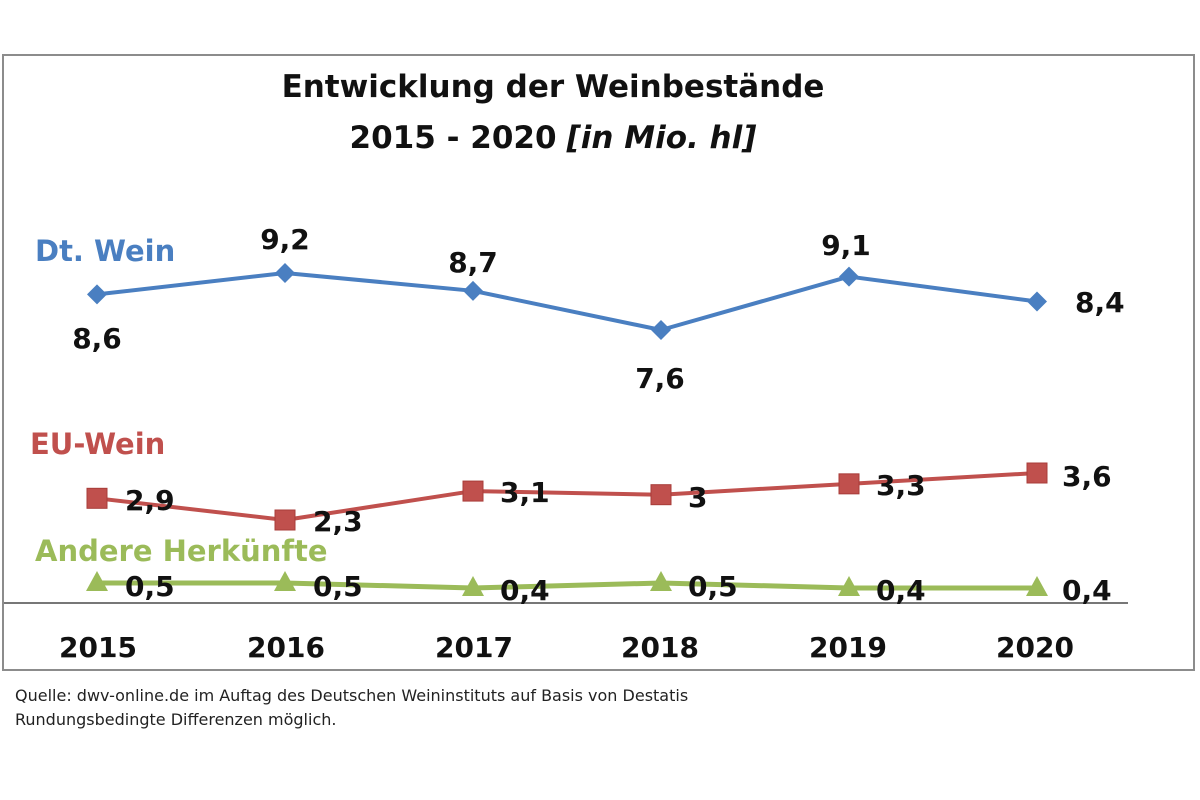  What do you see at coordinates (1087, 476) in the screenshot?
I see `data-label: 3,6` at bounding box center [1087, 476].